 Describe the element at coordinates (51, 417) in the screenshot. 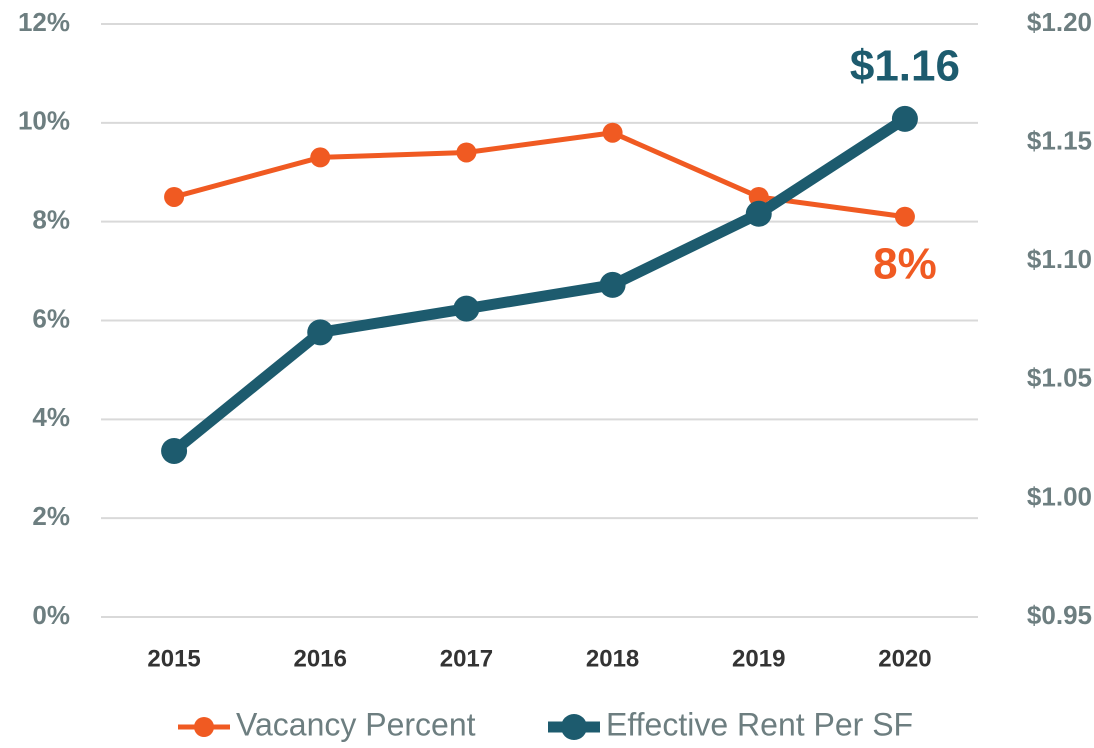

I see `y-tick-label: 4%` at that location.